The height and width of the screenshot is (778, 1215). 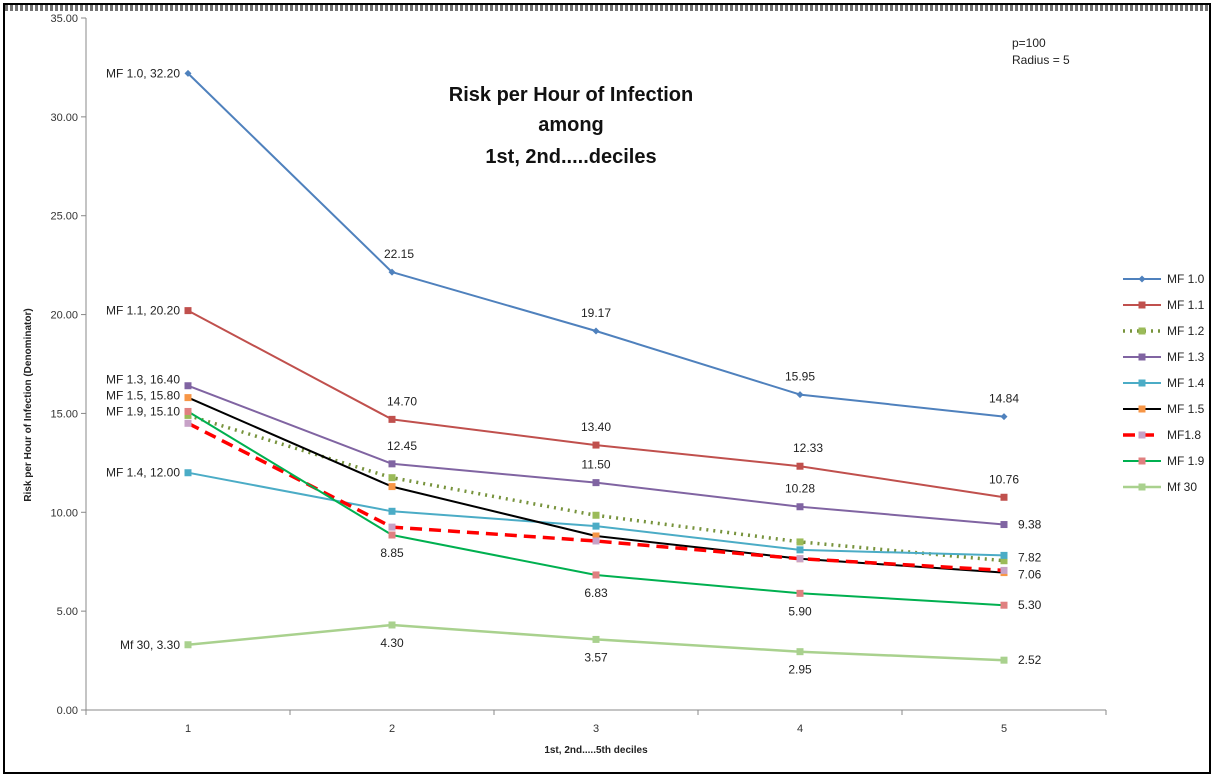 What do you see at coordinates (67, 711) in the screenshot?
I see `y-tick-label: 0.00` at bounding box center [67, 711].